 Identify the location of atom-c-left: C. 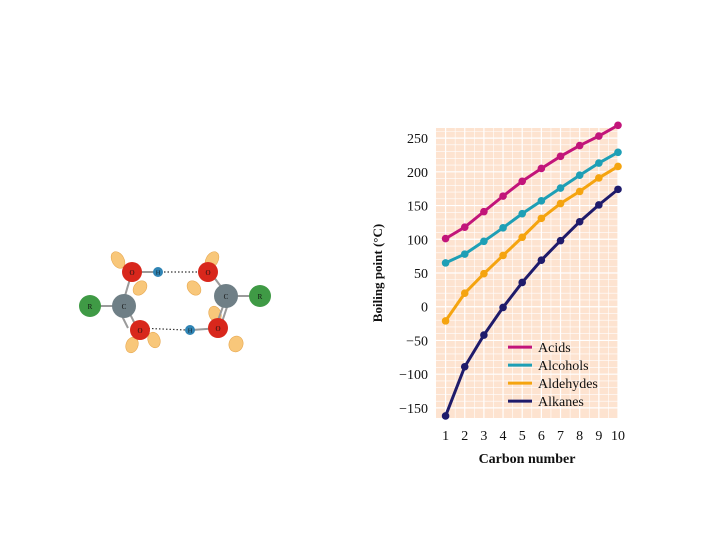
(124, 306).